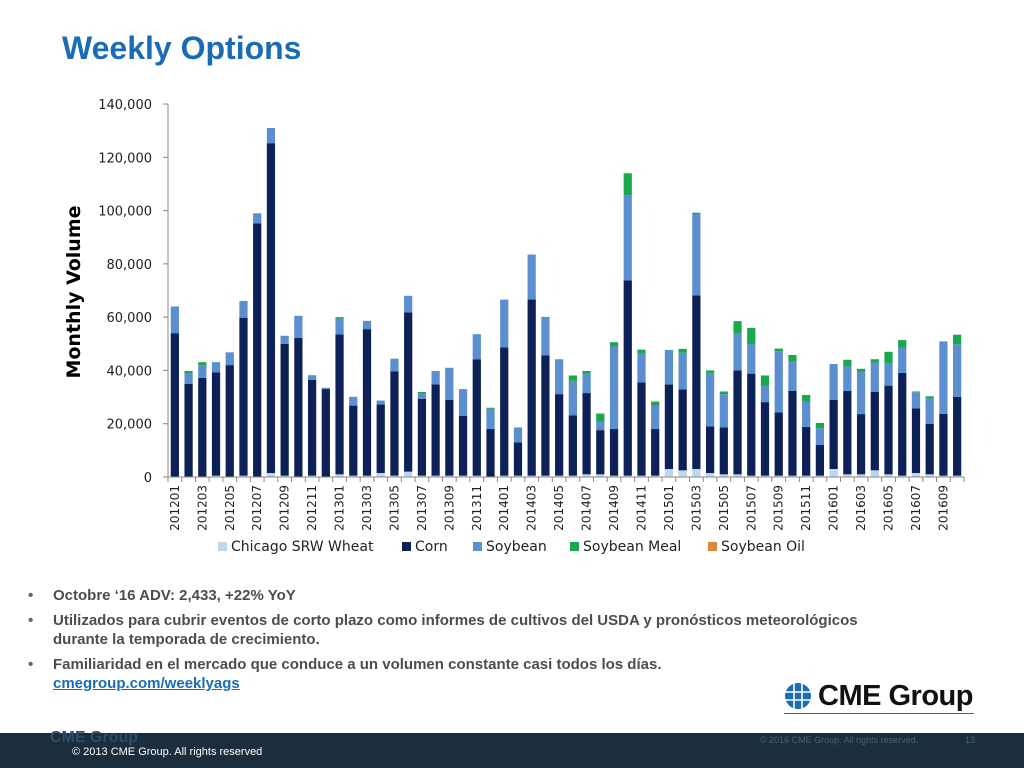 The height and width of the screenshot is (768, 1024). Describe the element at coordinates (669, 508) in the screenshot. I see `x-tick-label: 201501` at that location.